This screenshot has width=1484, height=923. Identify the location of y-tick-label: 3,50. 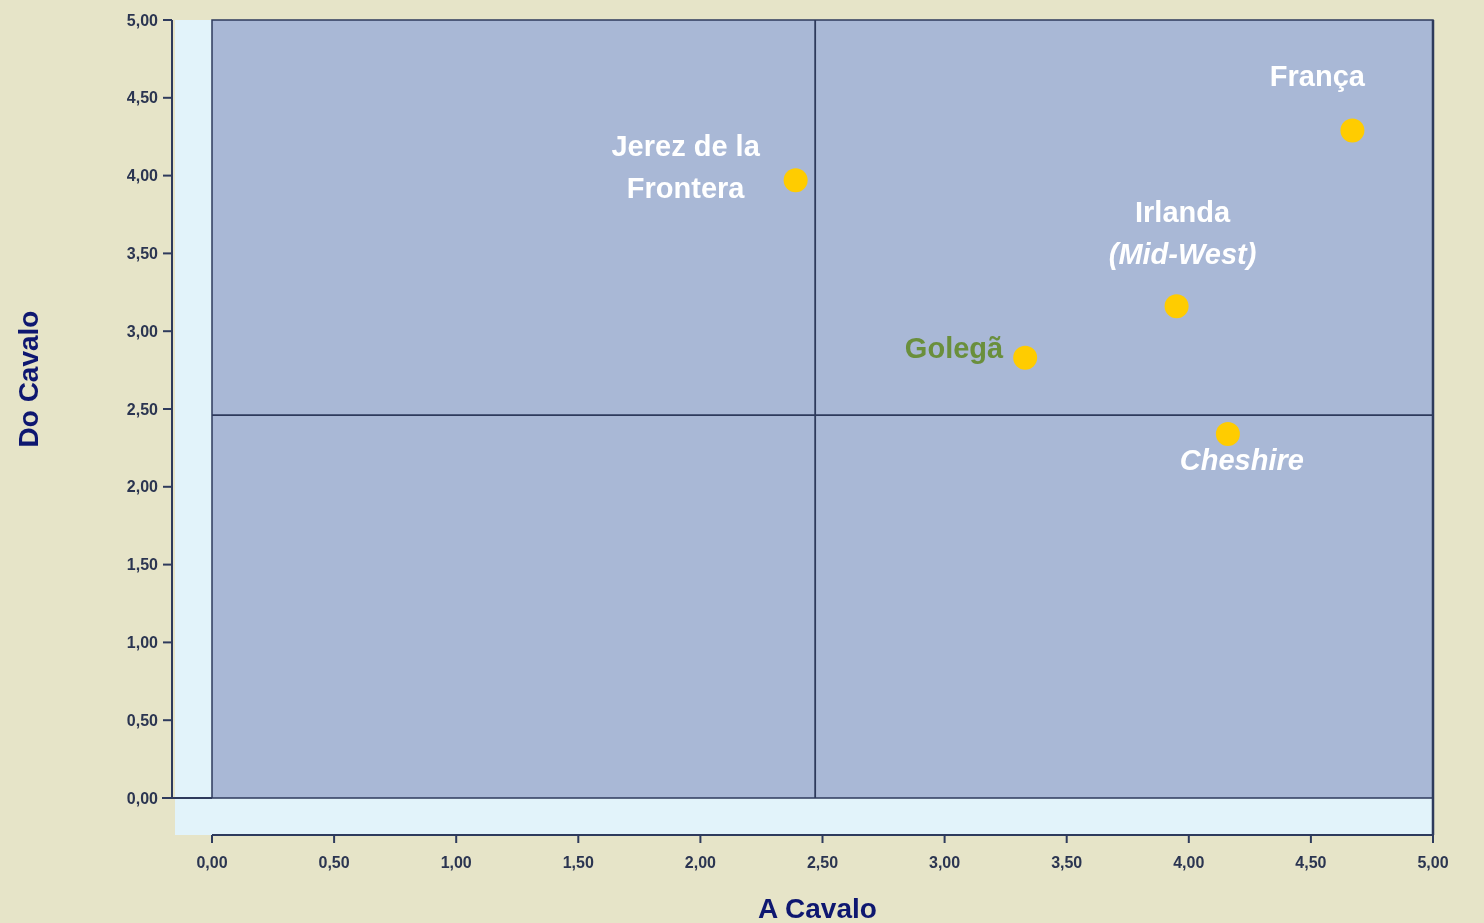
(142, 253).